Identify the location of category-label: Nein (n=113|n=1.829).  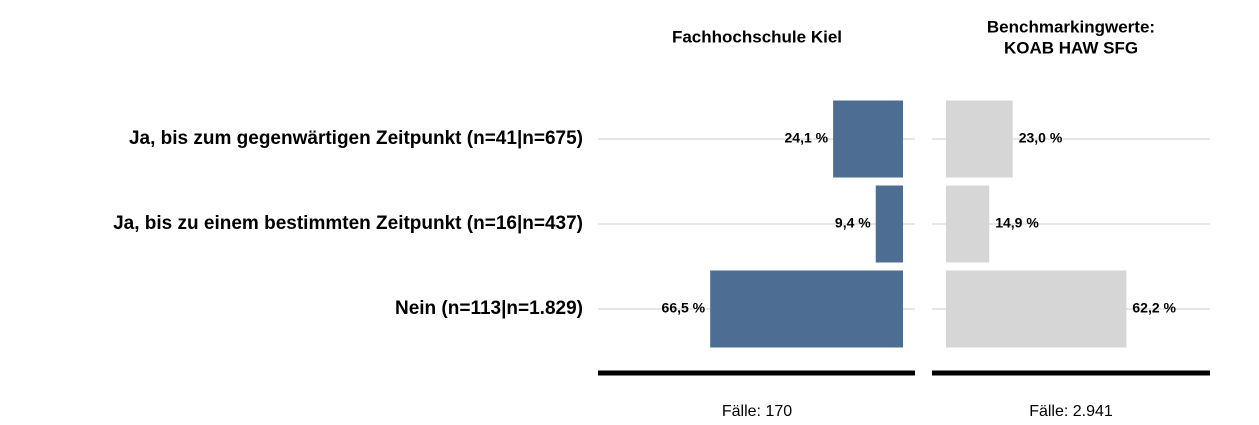
(489, 308).